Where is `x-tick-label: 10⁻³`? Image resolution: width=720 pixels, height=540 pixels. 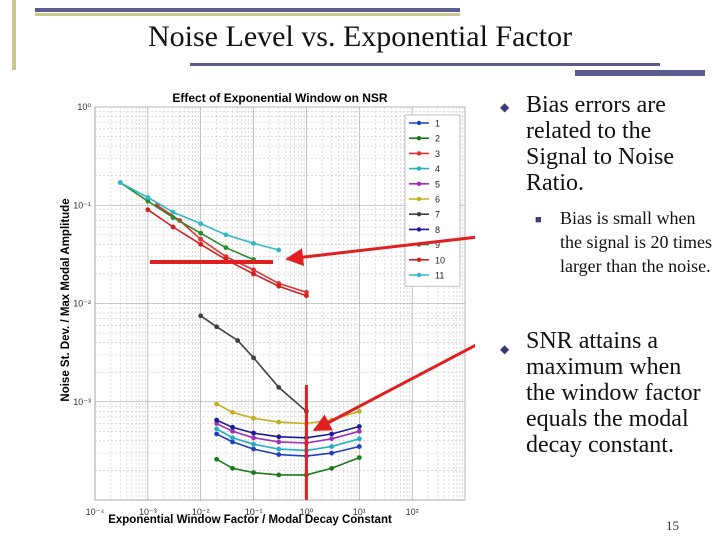
x-tick-label: 10⁻³ is located at coordinates (148, 512).